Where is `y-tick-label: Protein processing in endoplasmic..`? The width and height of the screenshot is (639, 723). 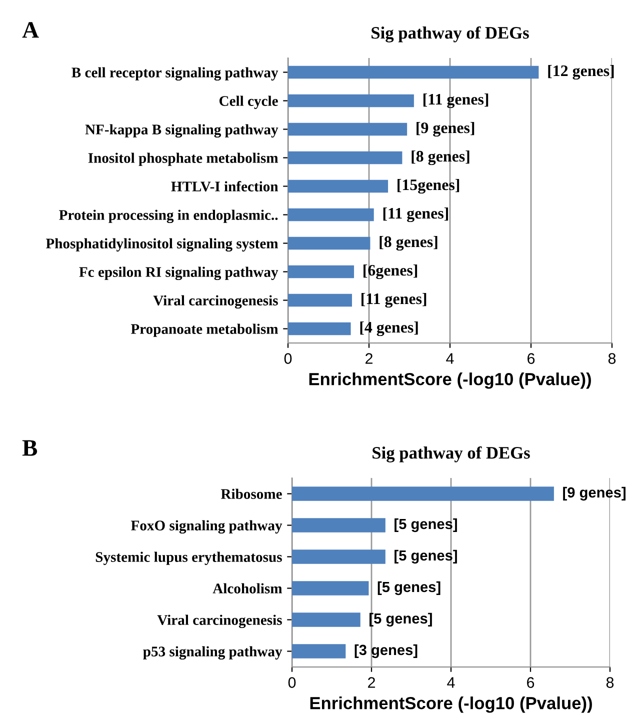 y-tick-label: Protein processing in endoplasmic.. is located at coordinates (168, 217).